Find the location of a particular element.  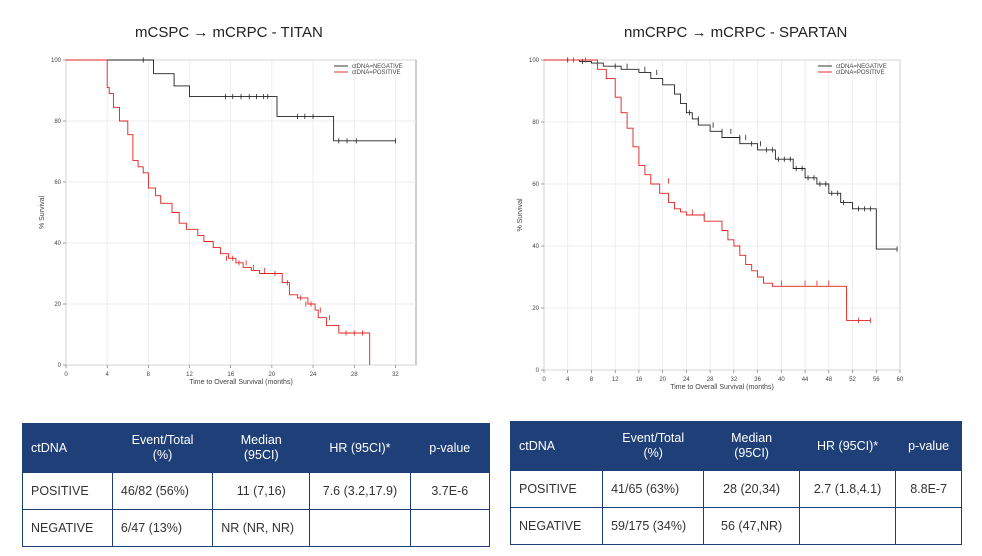

x-tick-label: 48 is located at coordinates (828, 380).